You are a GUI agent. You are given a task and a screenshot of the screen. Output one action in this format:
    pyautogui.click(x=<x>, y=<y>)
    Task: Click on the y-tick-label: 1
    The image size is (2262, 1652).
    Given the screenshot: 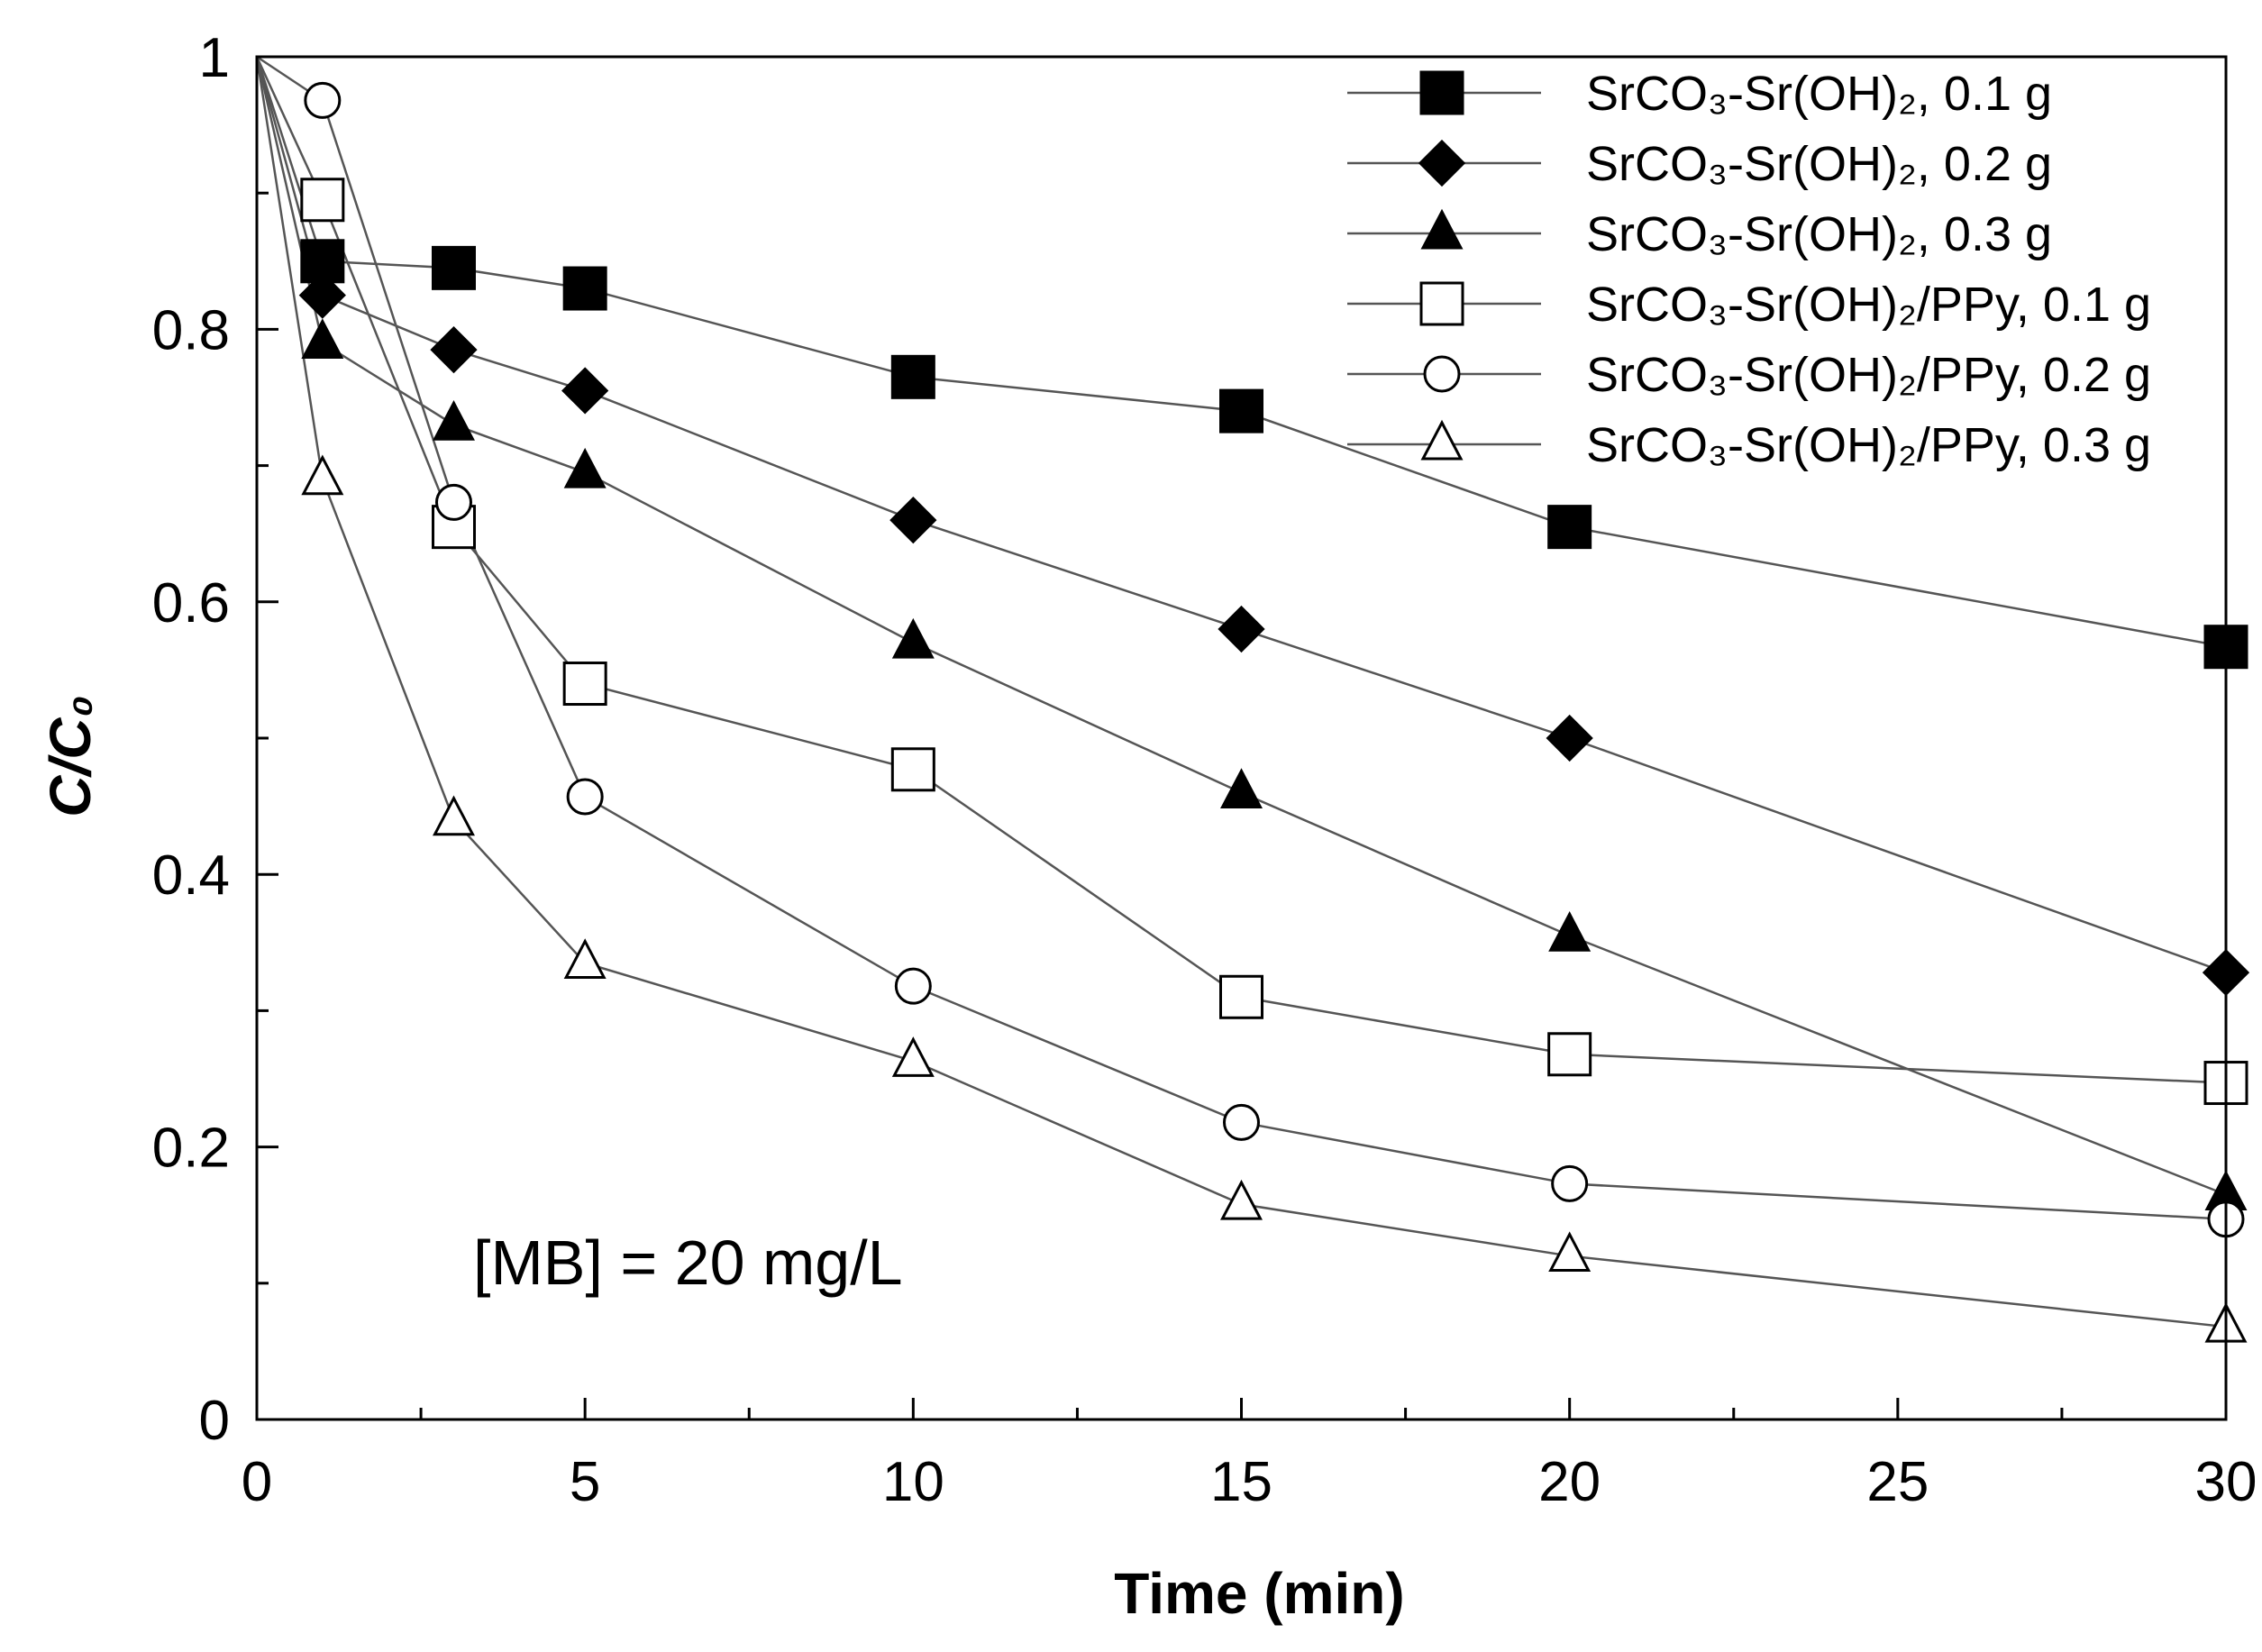 What is the action you would take?
    pyautogui.click(x=214, y=58)
    